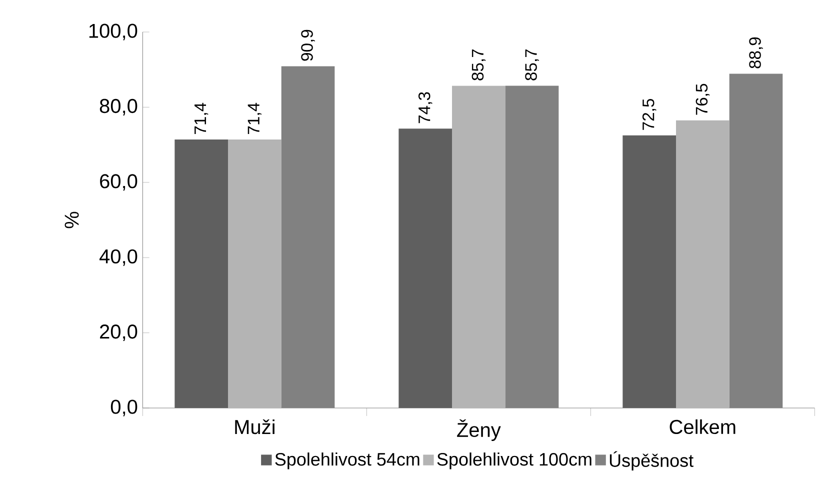  I want to click on y-tick-label: 0,0, so click(124, 408).